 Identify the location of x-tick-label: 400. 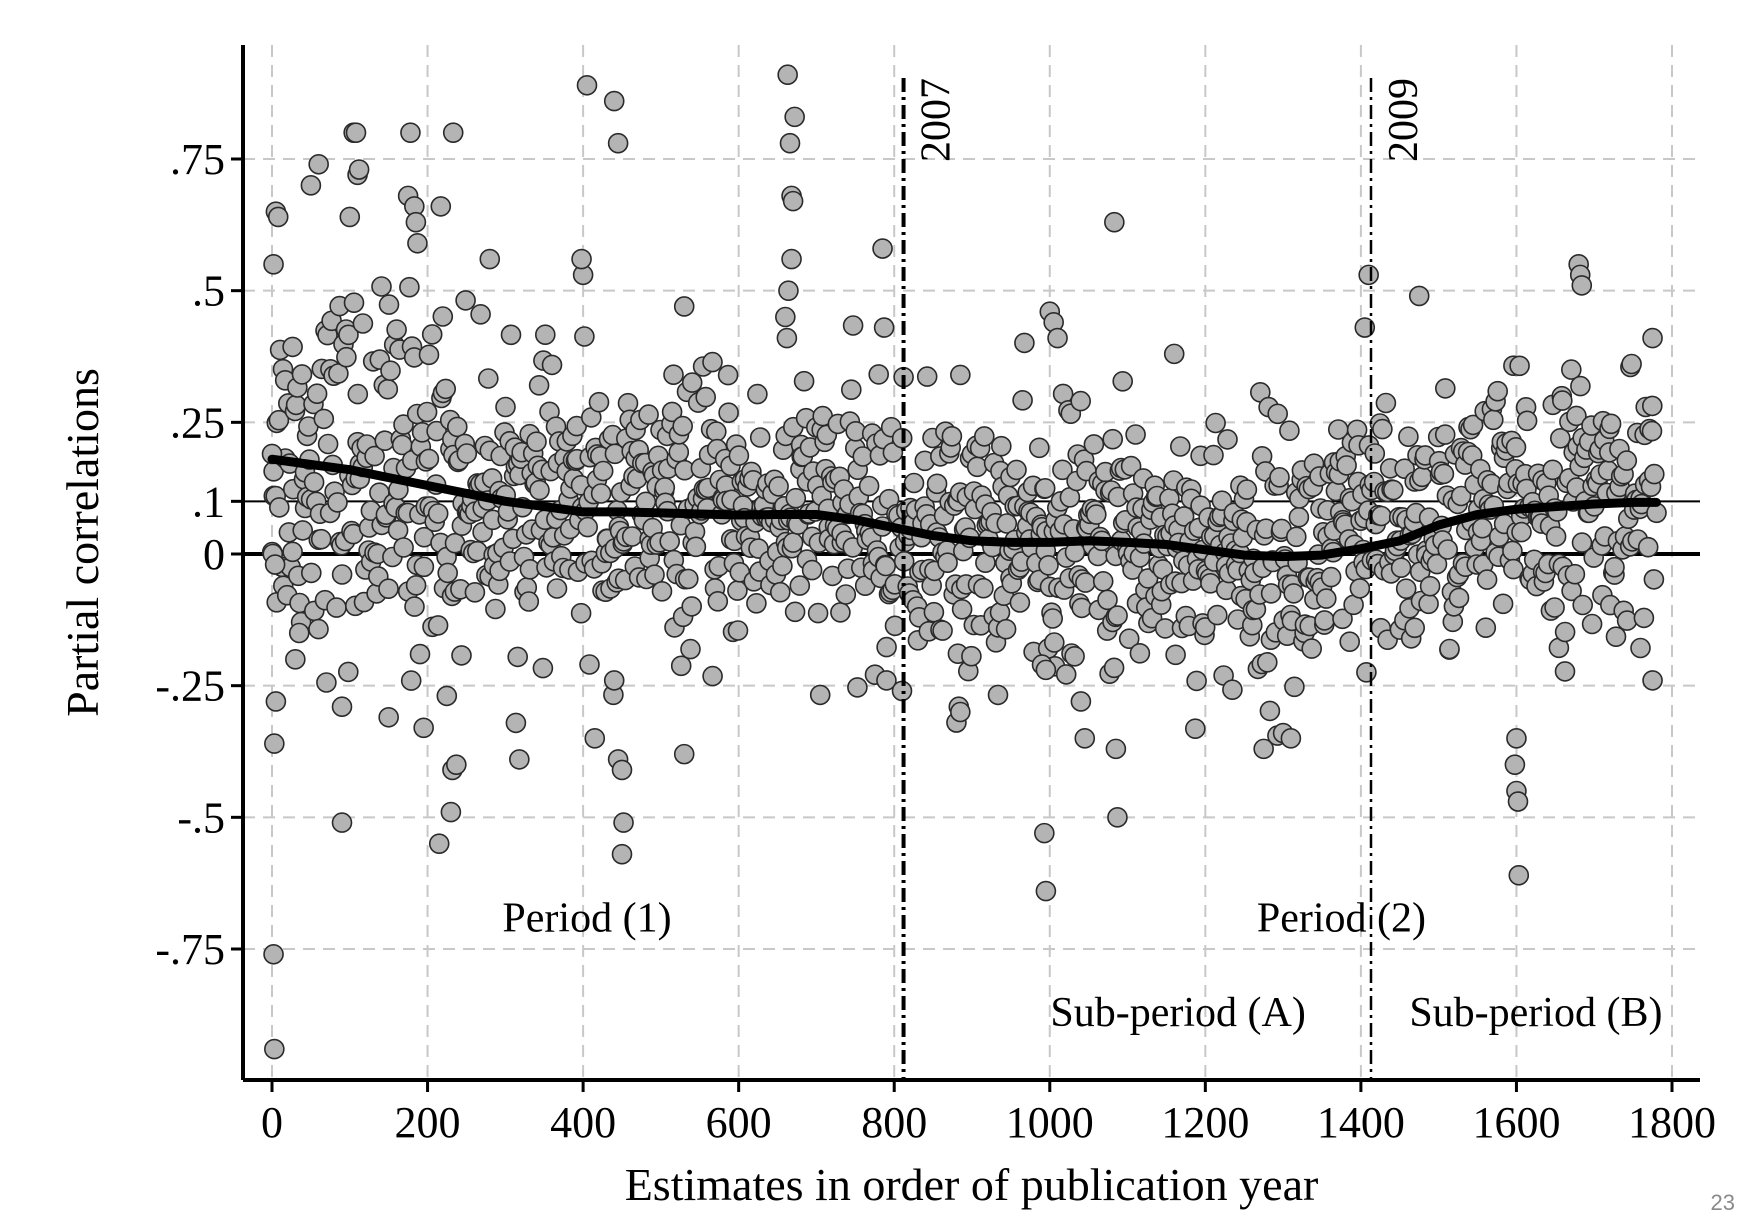
(583, 1122).